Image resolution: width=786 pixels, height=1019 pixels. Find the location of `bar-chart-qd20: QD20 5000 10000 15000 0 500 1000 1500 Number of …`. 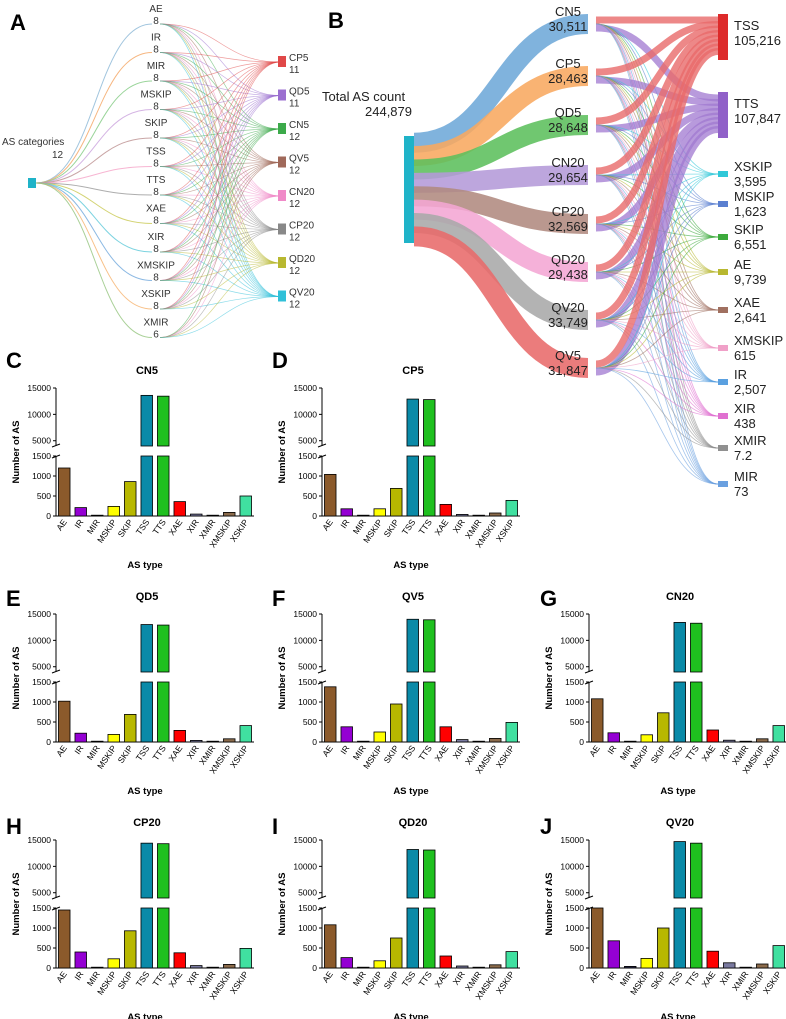

bar-chart-qd20: QD20 5000 10000 15000 0 500 1000 1500 Number of … is located at coordinates (398, 918).